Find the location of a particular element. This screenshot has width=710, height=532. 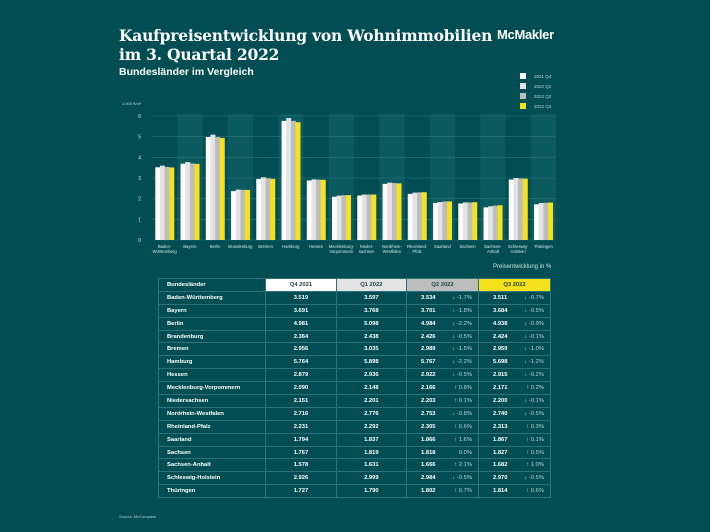

q2-change: ↑ 0.6% is located at coordinates (463, 426).